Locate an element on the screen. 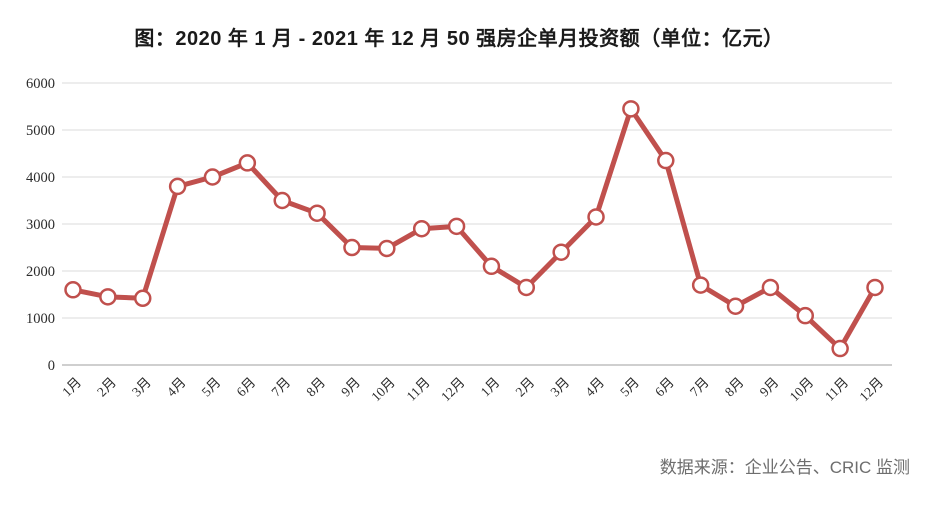 The height and width of the screenshot is (508, 944). y-axis-tick-label: 1000 is located at coordinates (40, 319).